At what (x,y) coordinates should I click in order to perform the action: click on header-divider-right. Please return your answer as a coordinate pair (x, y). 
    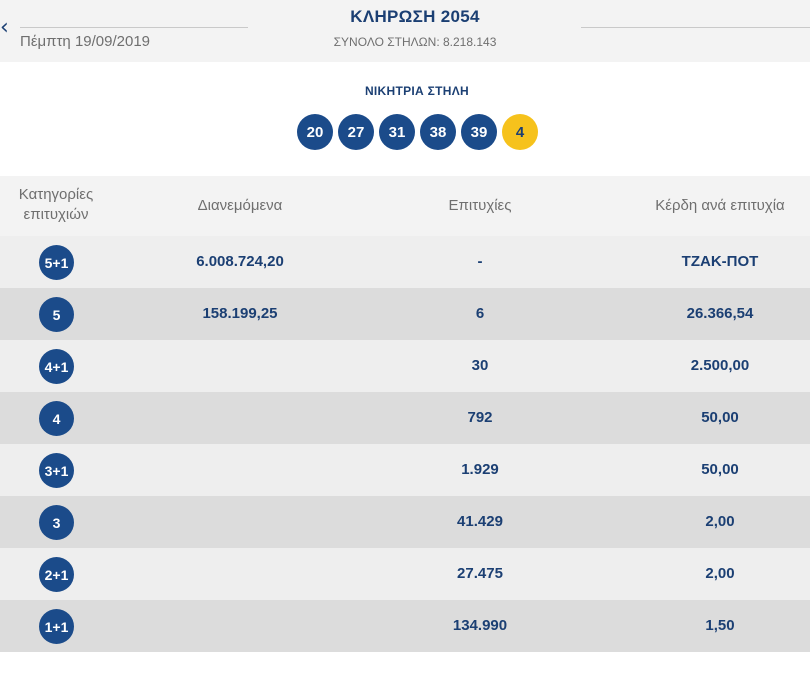
    Looking at the image, I should click on (695, 27).